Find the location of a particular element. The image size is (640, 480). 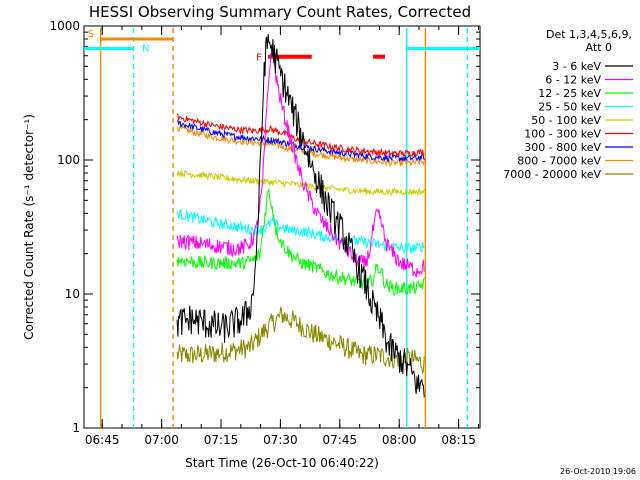

x-tick-label: 06:45 is located at coordinates (102, 440).